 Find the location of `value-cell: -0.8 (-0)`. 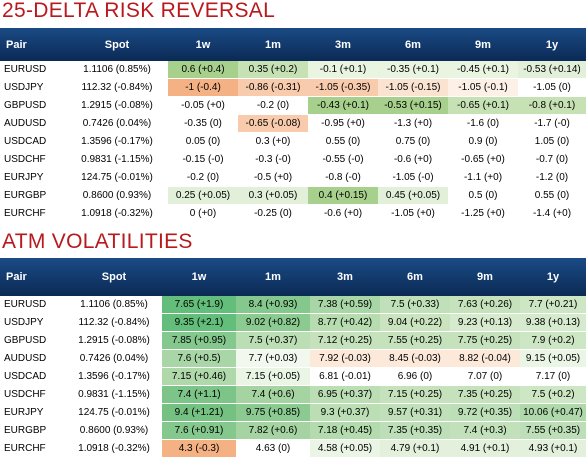

value-cell: -0.8 (-0) is located at coordinates (343, 177).